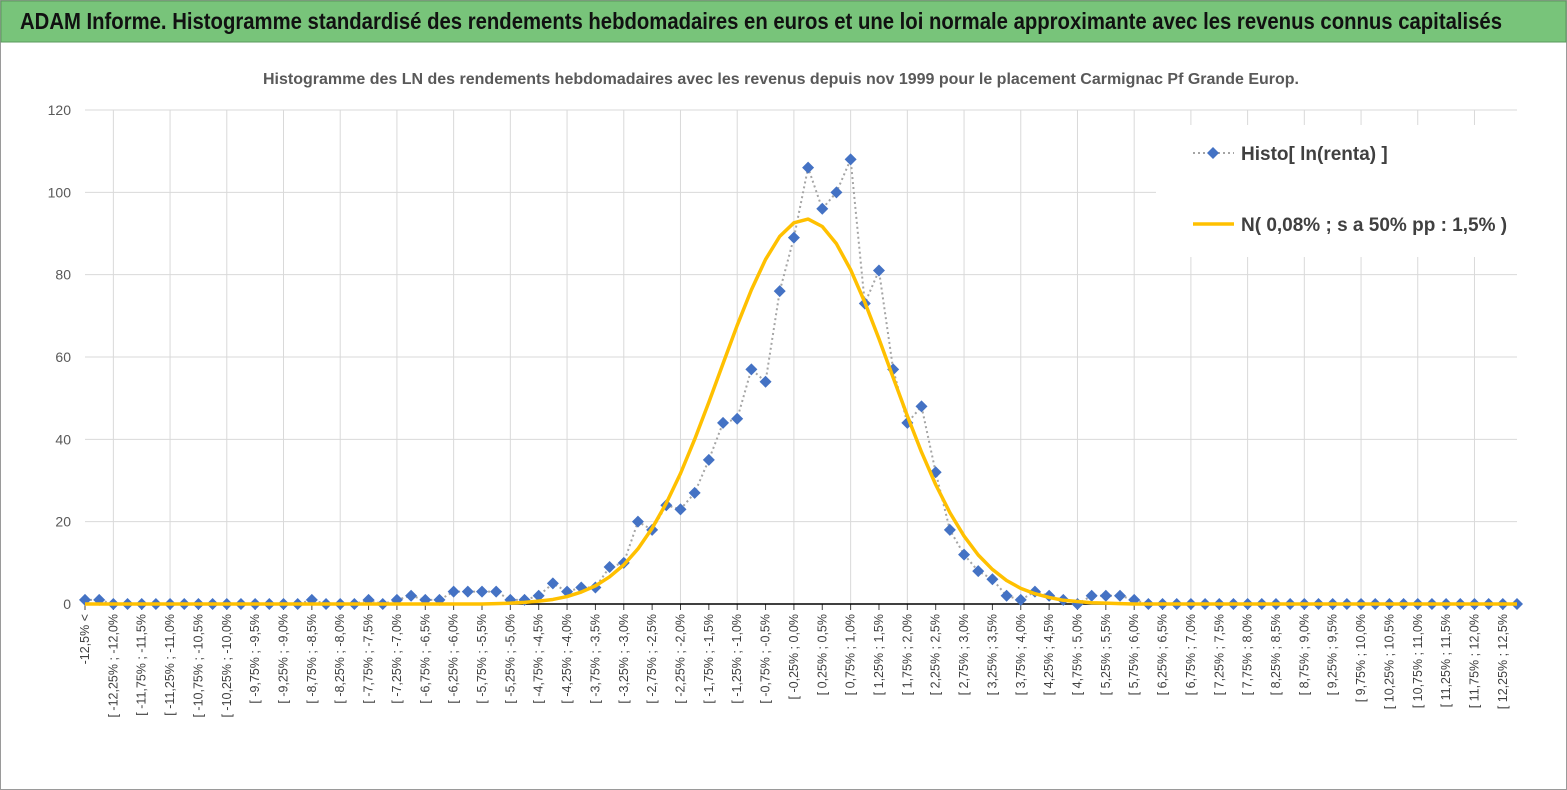 The image size is (1567, 790). What do you see at coordinates (1418, 661) in the screenshot?
I see `x-tick-label: [ 10,75% ; 11,0%` at bounding box center [1418, 661].